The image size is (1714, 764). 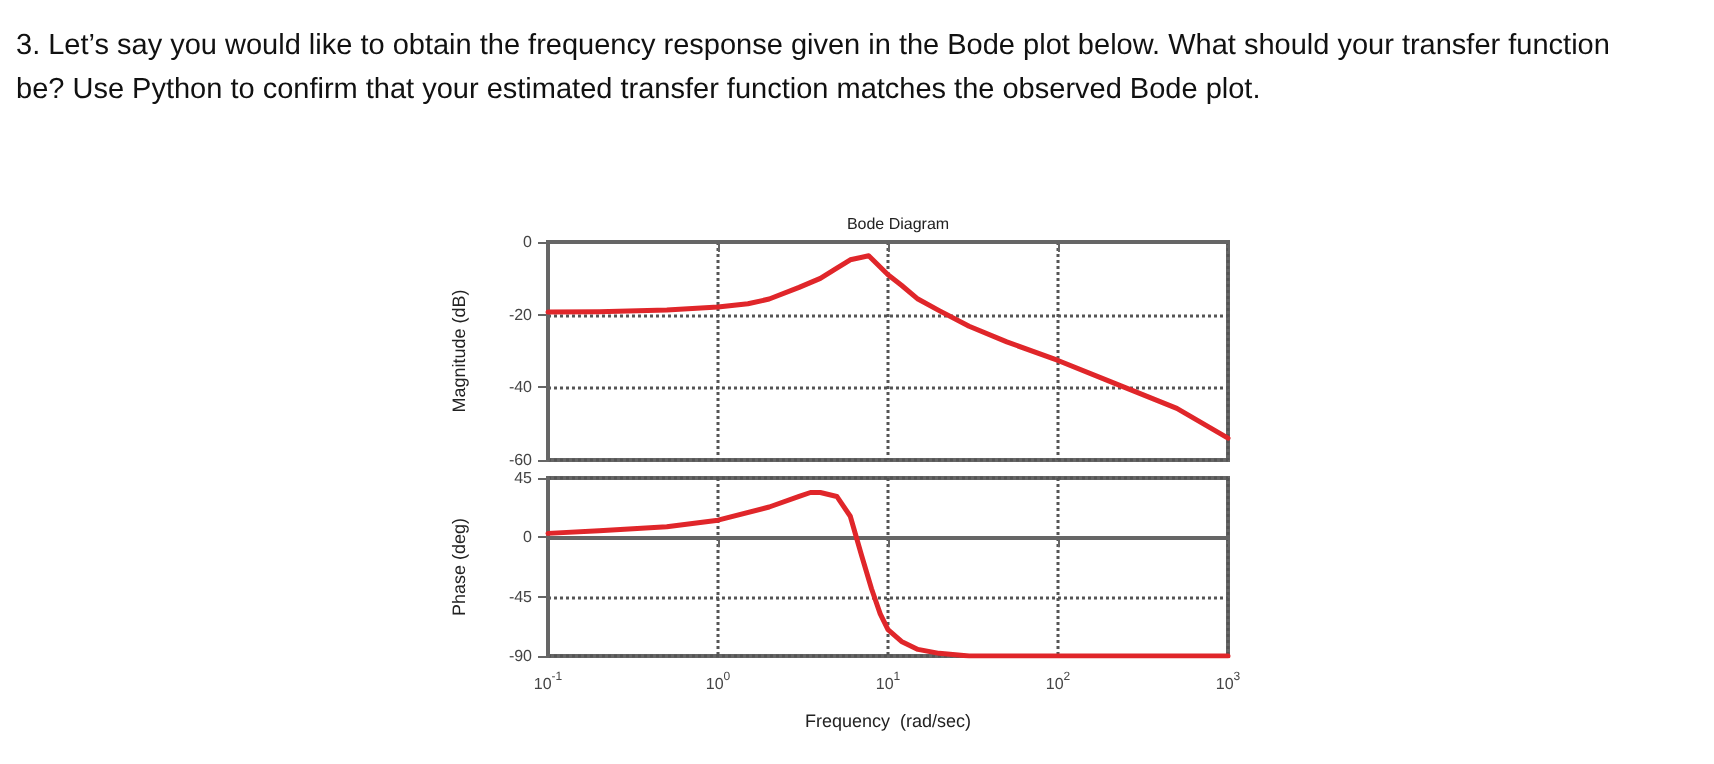 What do you see at coordinates (459, 351) in the screenshot?
I see `y-axis-title: Magnitude (dB)` at bounding box center [459, 351].